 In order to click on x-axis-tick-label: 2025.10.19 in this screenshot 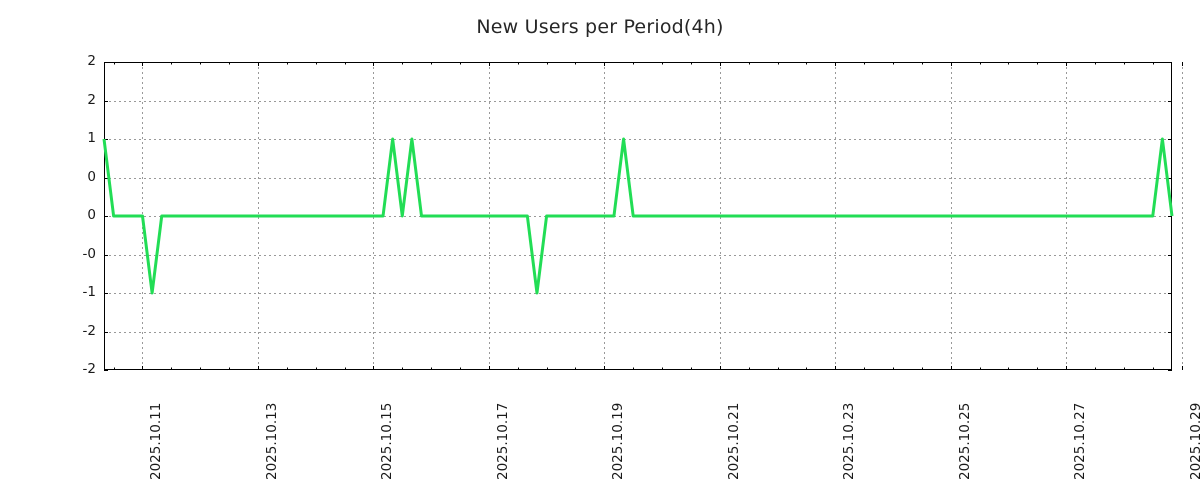, I will do `click(618, 441)`.